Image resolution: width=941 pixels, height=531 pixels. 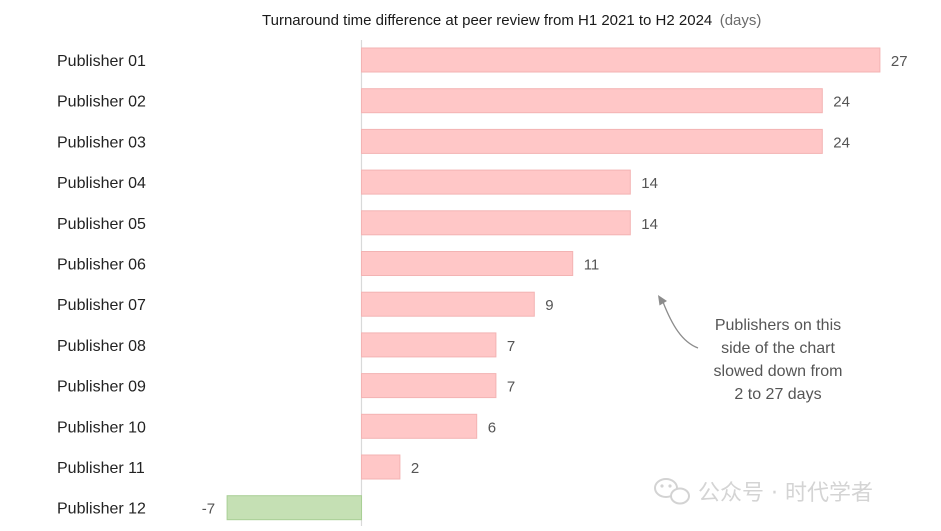 I want to click on value-label: -7, so click(x=208, y=509).